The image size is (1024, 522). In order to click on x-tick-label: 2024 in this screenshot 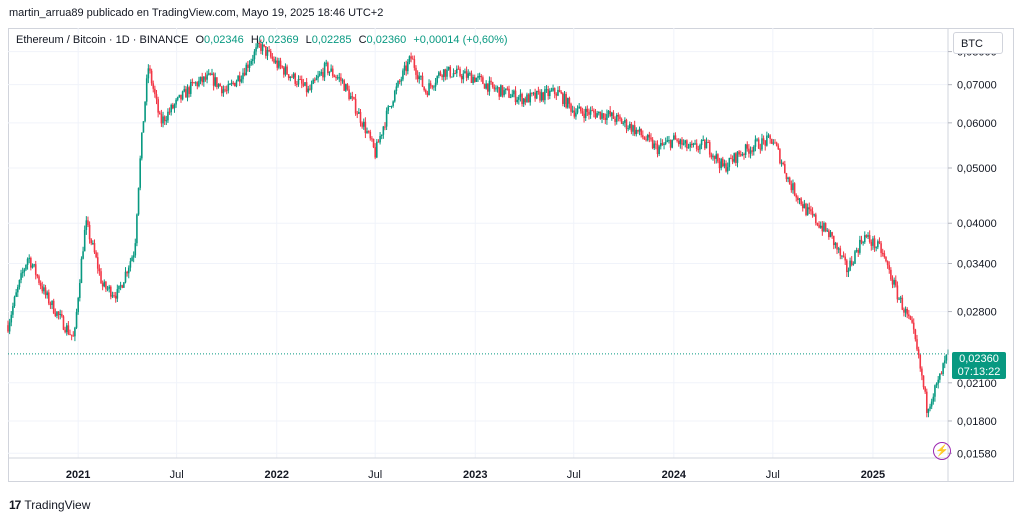, I will do `click(674, 475)`.